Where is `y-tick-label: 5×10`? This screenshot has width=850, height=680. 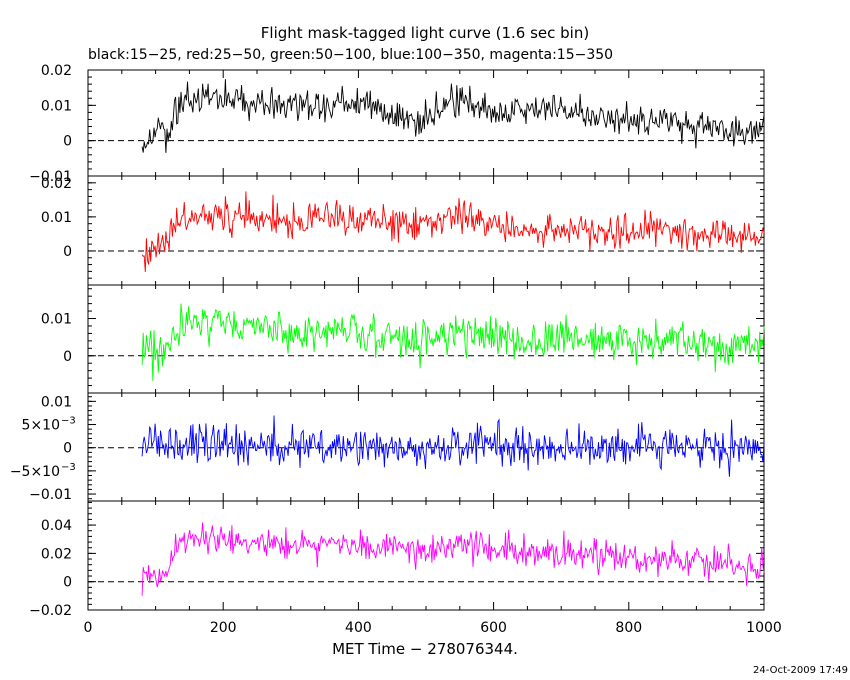 y-tick-label: 5×10 is located at coordinates (41, 426).